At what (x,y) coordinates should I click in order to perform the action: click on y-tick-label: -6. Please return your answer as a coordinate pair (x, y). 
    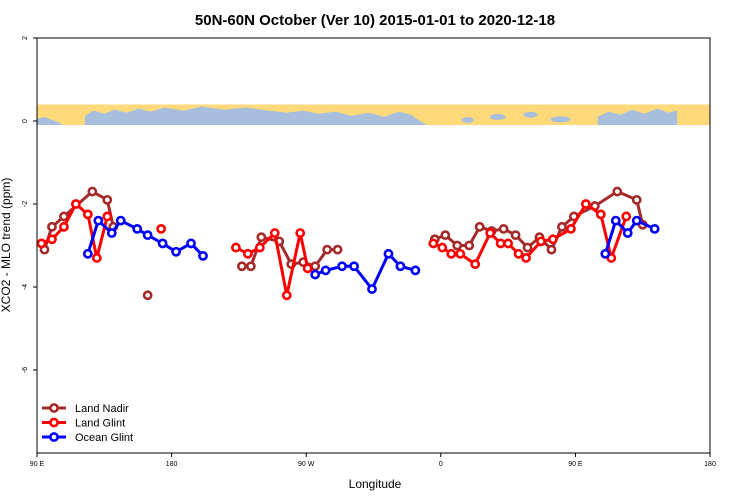
    Looking at the image, I should click on (25, 370).